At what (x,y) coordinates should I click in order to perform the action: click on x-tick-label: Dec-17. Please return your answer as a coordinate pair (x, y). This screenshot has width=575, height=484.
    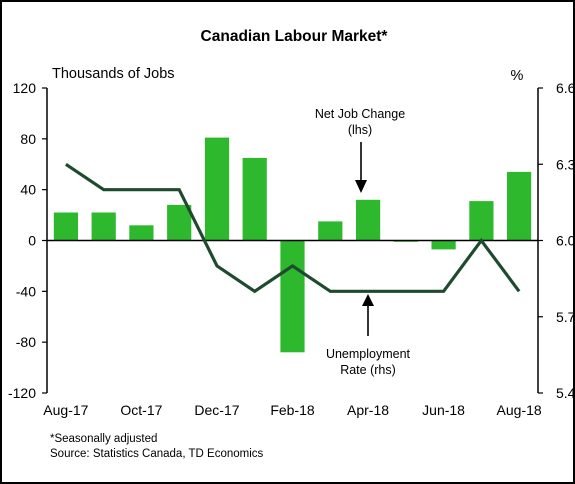
    Looking at the image, I should click on (216, 410).